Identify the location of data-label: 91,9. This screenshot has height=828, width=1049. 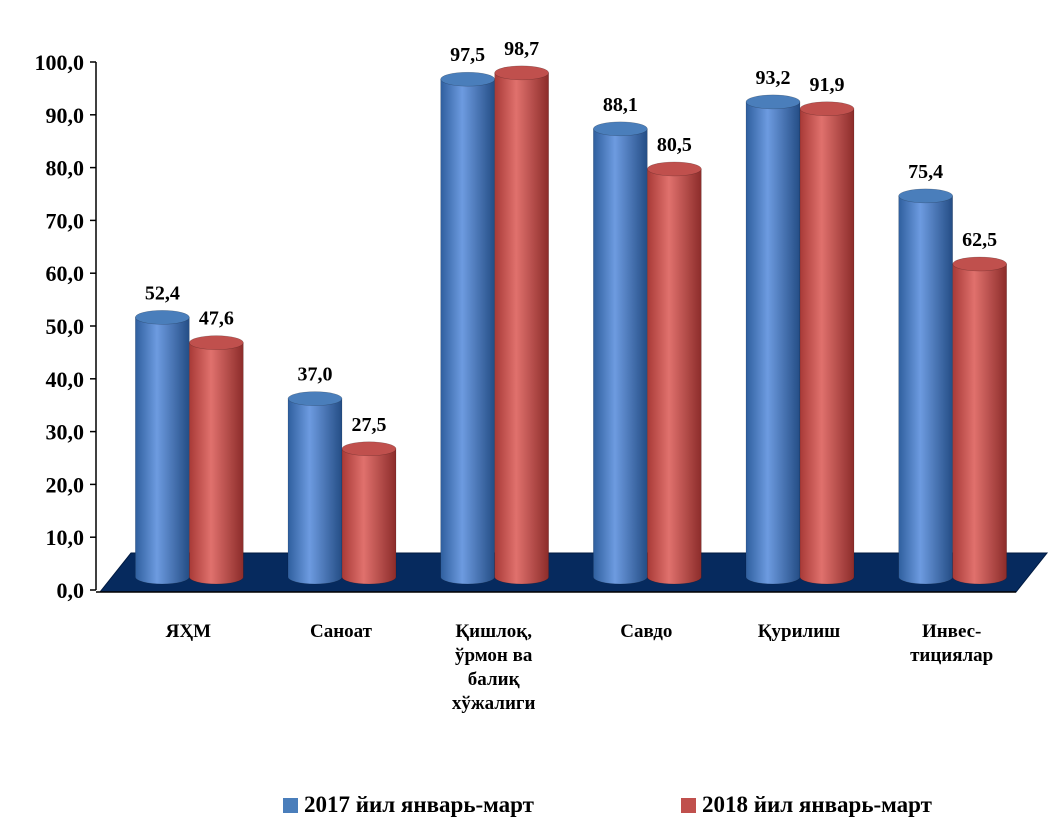
(827, 85).